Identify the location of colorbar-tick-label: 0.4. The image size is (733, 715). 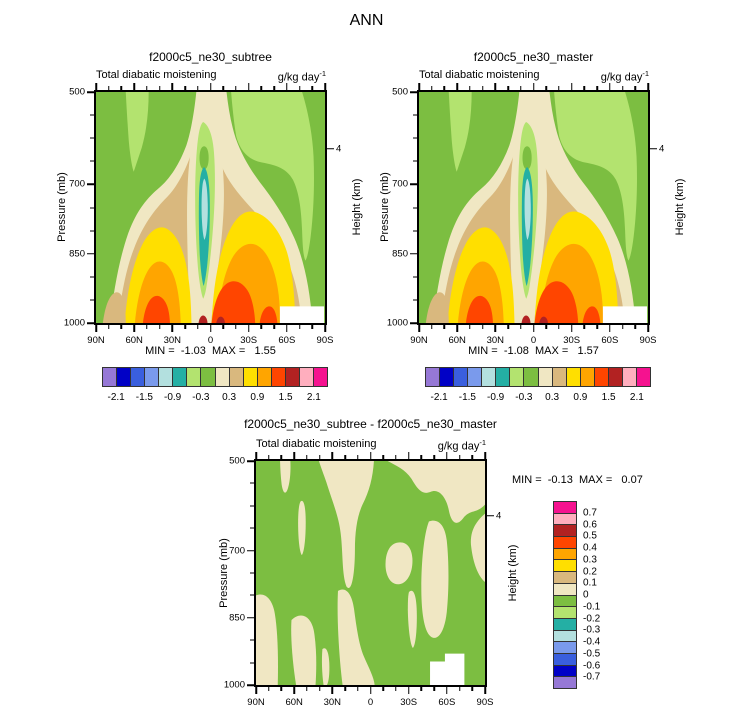
(590, 548).